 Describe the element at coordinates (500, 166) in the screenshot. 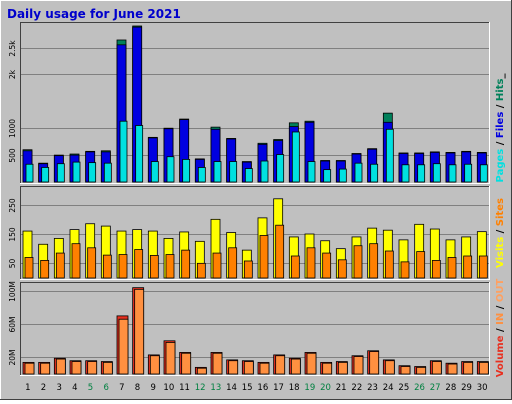

I see `side-legend-part: Pages` at that location.